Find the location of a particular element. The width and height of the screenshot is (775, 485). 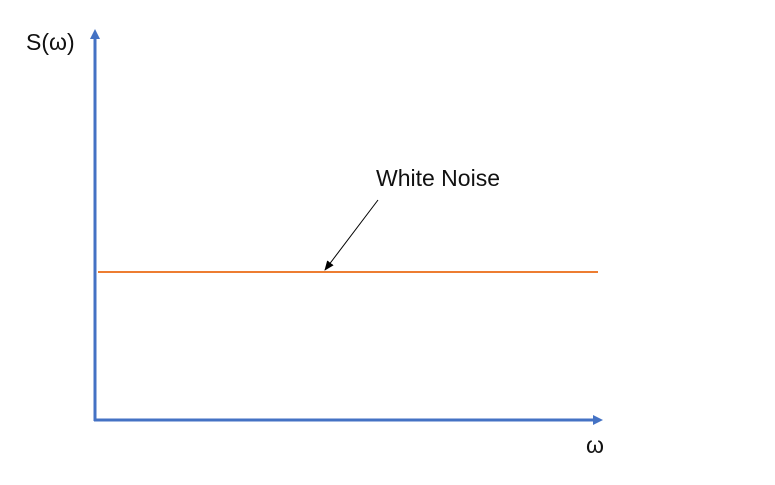

white-noise-label: White Noise is located at coordinates (438, 178).